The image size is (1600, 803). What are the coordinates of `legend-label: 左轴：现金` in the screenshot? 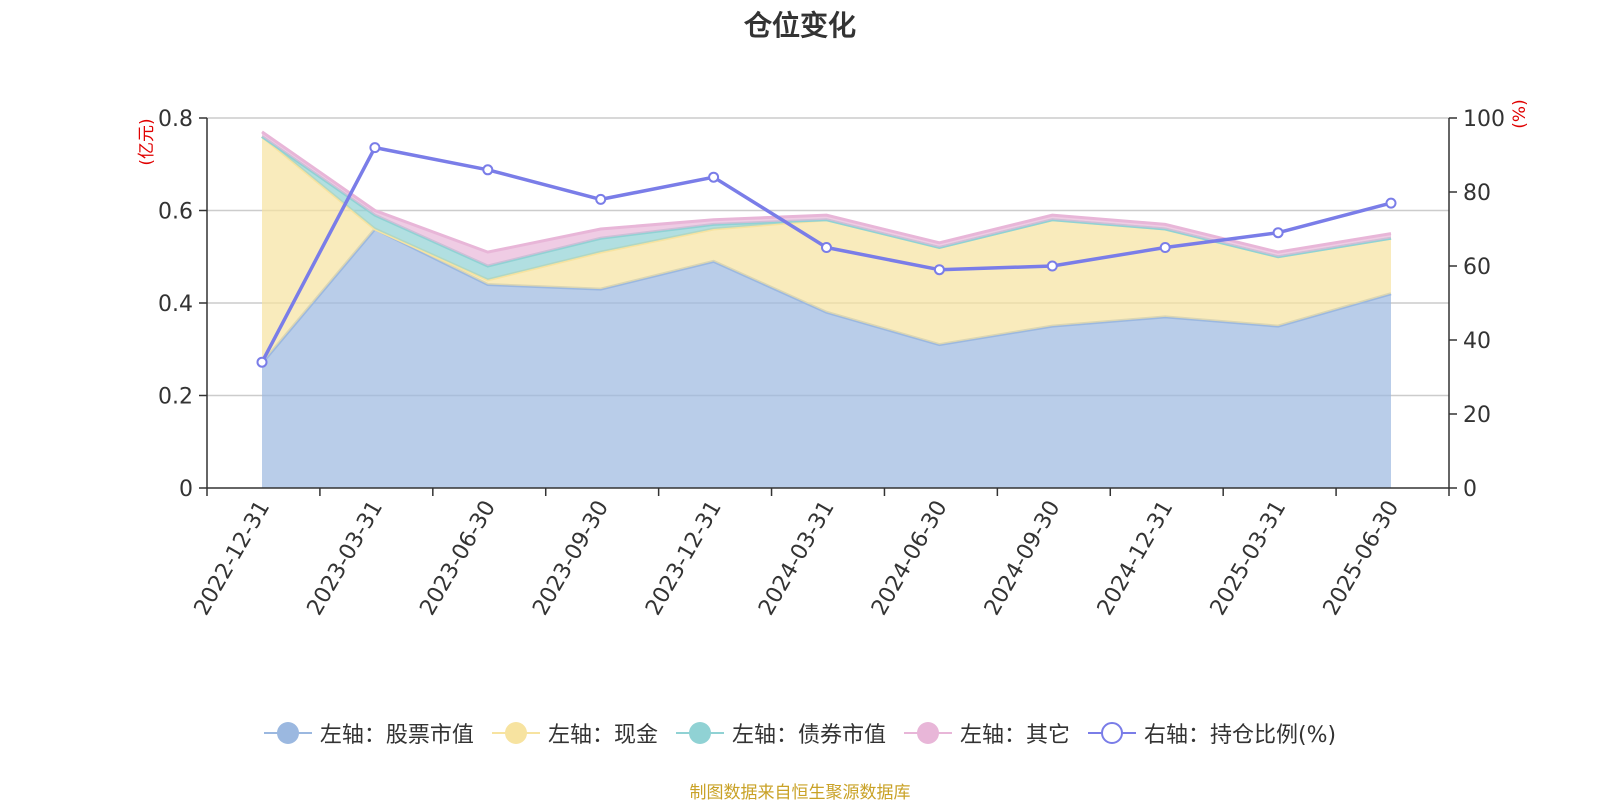 It's located at (602, 735).